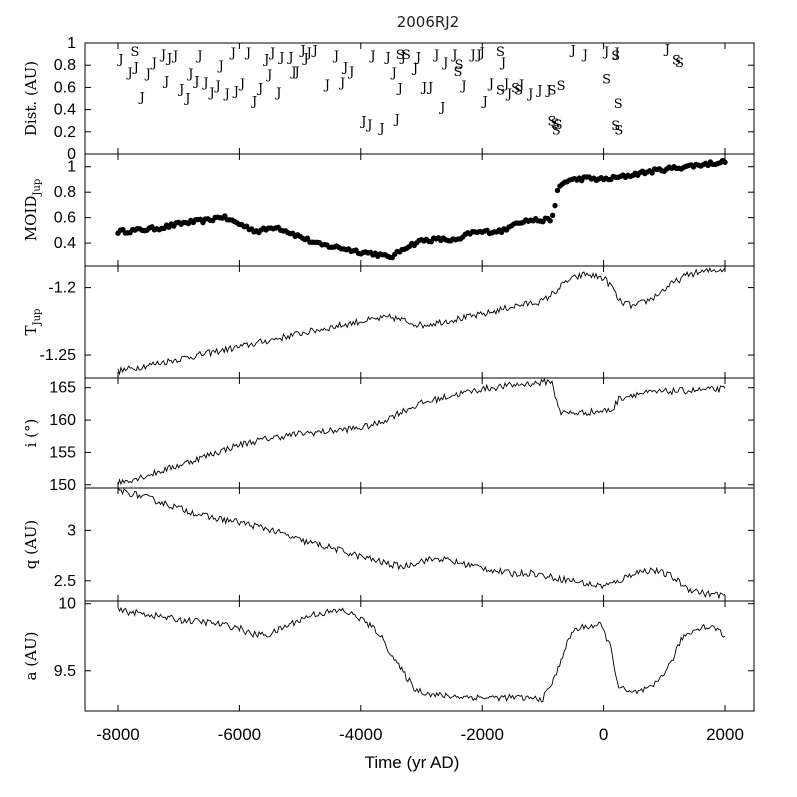 Image resolution: width=797 pixels, height=797 pixels. What do you see at coordinates (388, 209) in the screenshot?
I see `panel-moid: 0.4 0.6 0.8 1 MOIDJup` at bounding box center [388, 209].